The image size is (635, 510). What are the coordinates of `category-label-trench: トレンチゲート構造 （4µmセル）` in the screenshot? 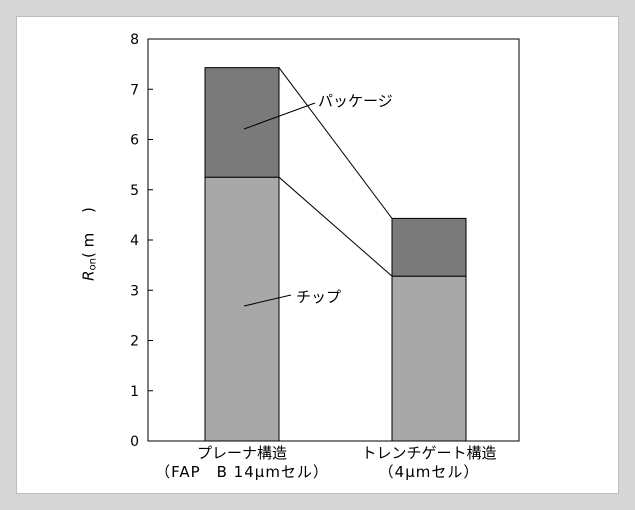 It's located at (428, 463).